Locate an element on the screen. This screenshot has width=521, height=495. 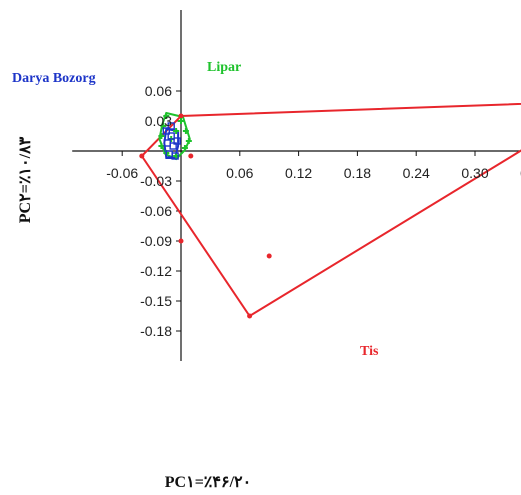
x-tick-label: 0.12 is located at coordinates (298, 173).